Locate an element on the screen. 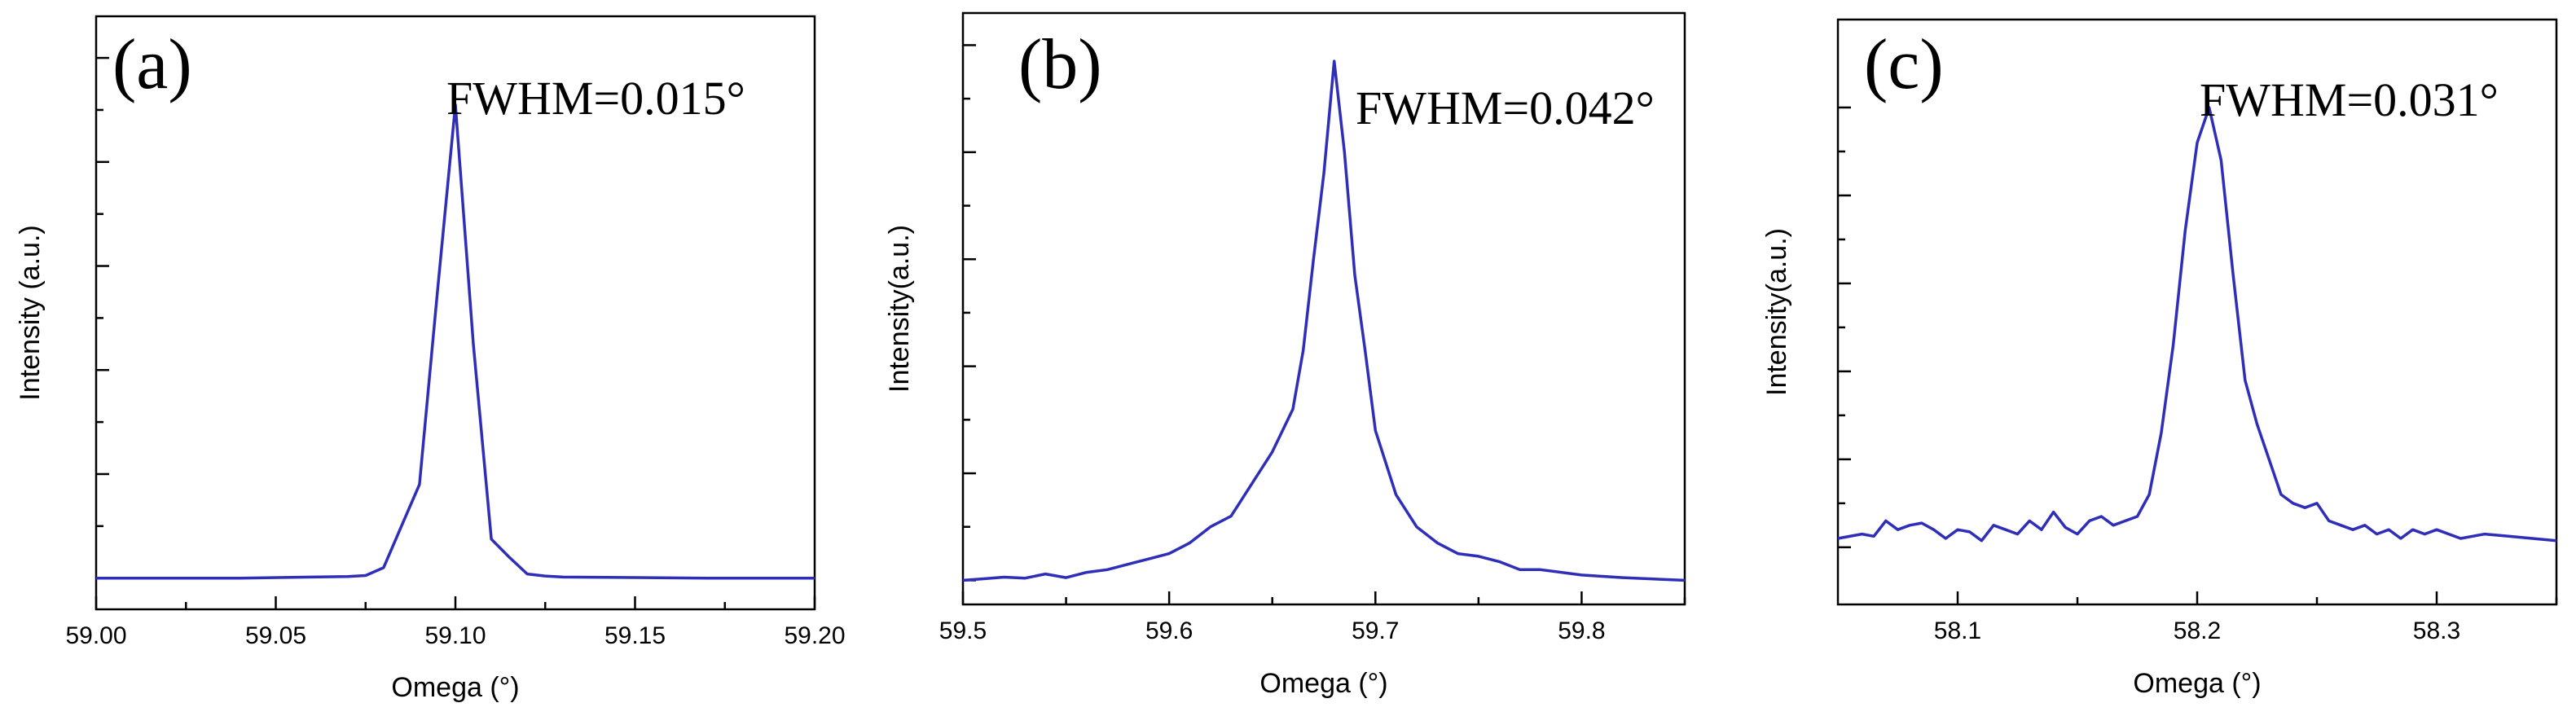 The height and width of the screenshot is (725, 2576). x-tick-label: 59.15 is located at coordinates (635, 635).